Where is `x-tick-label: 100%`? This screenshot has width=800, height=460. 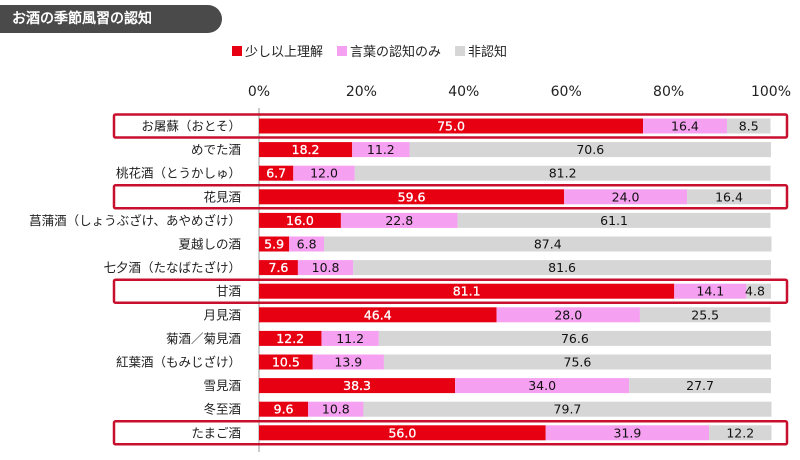 x-tick-label: 100% is located at coordinates (771, 92).